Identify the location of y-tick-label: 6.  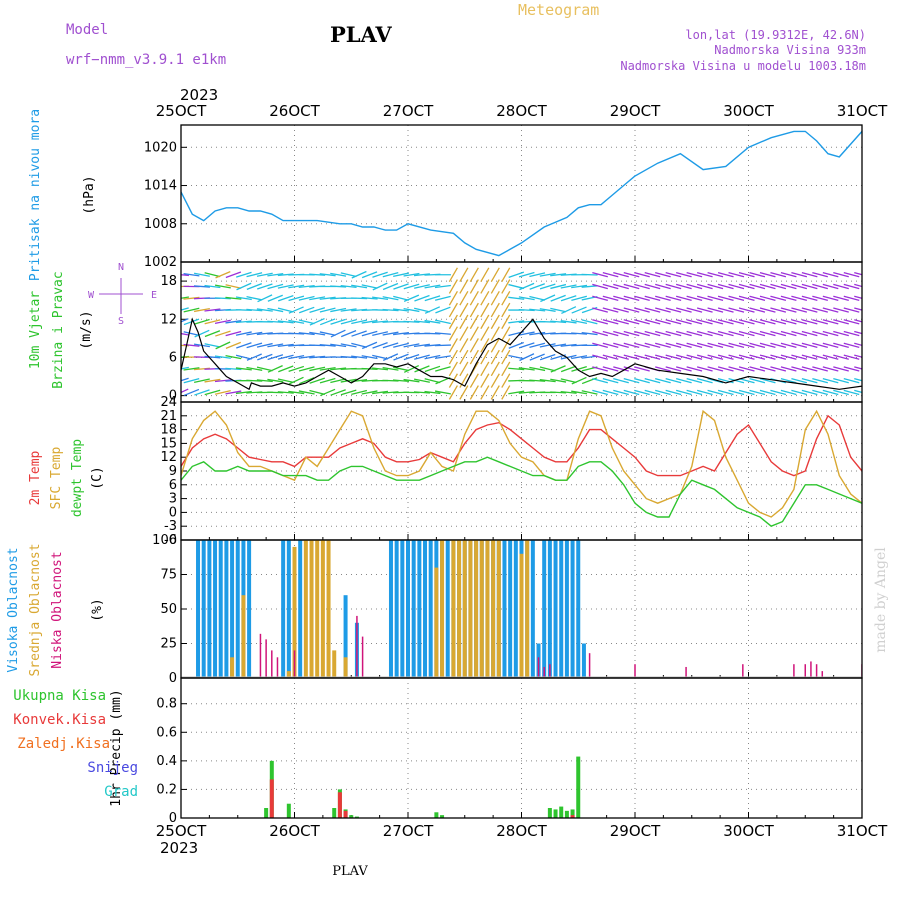
(173, 485).